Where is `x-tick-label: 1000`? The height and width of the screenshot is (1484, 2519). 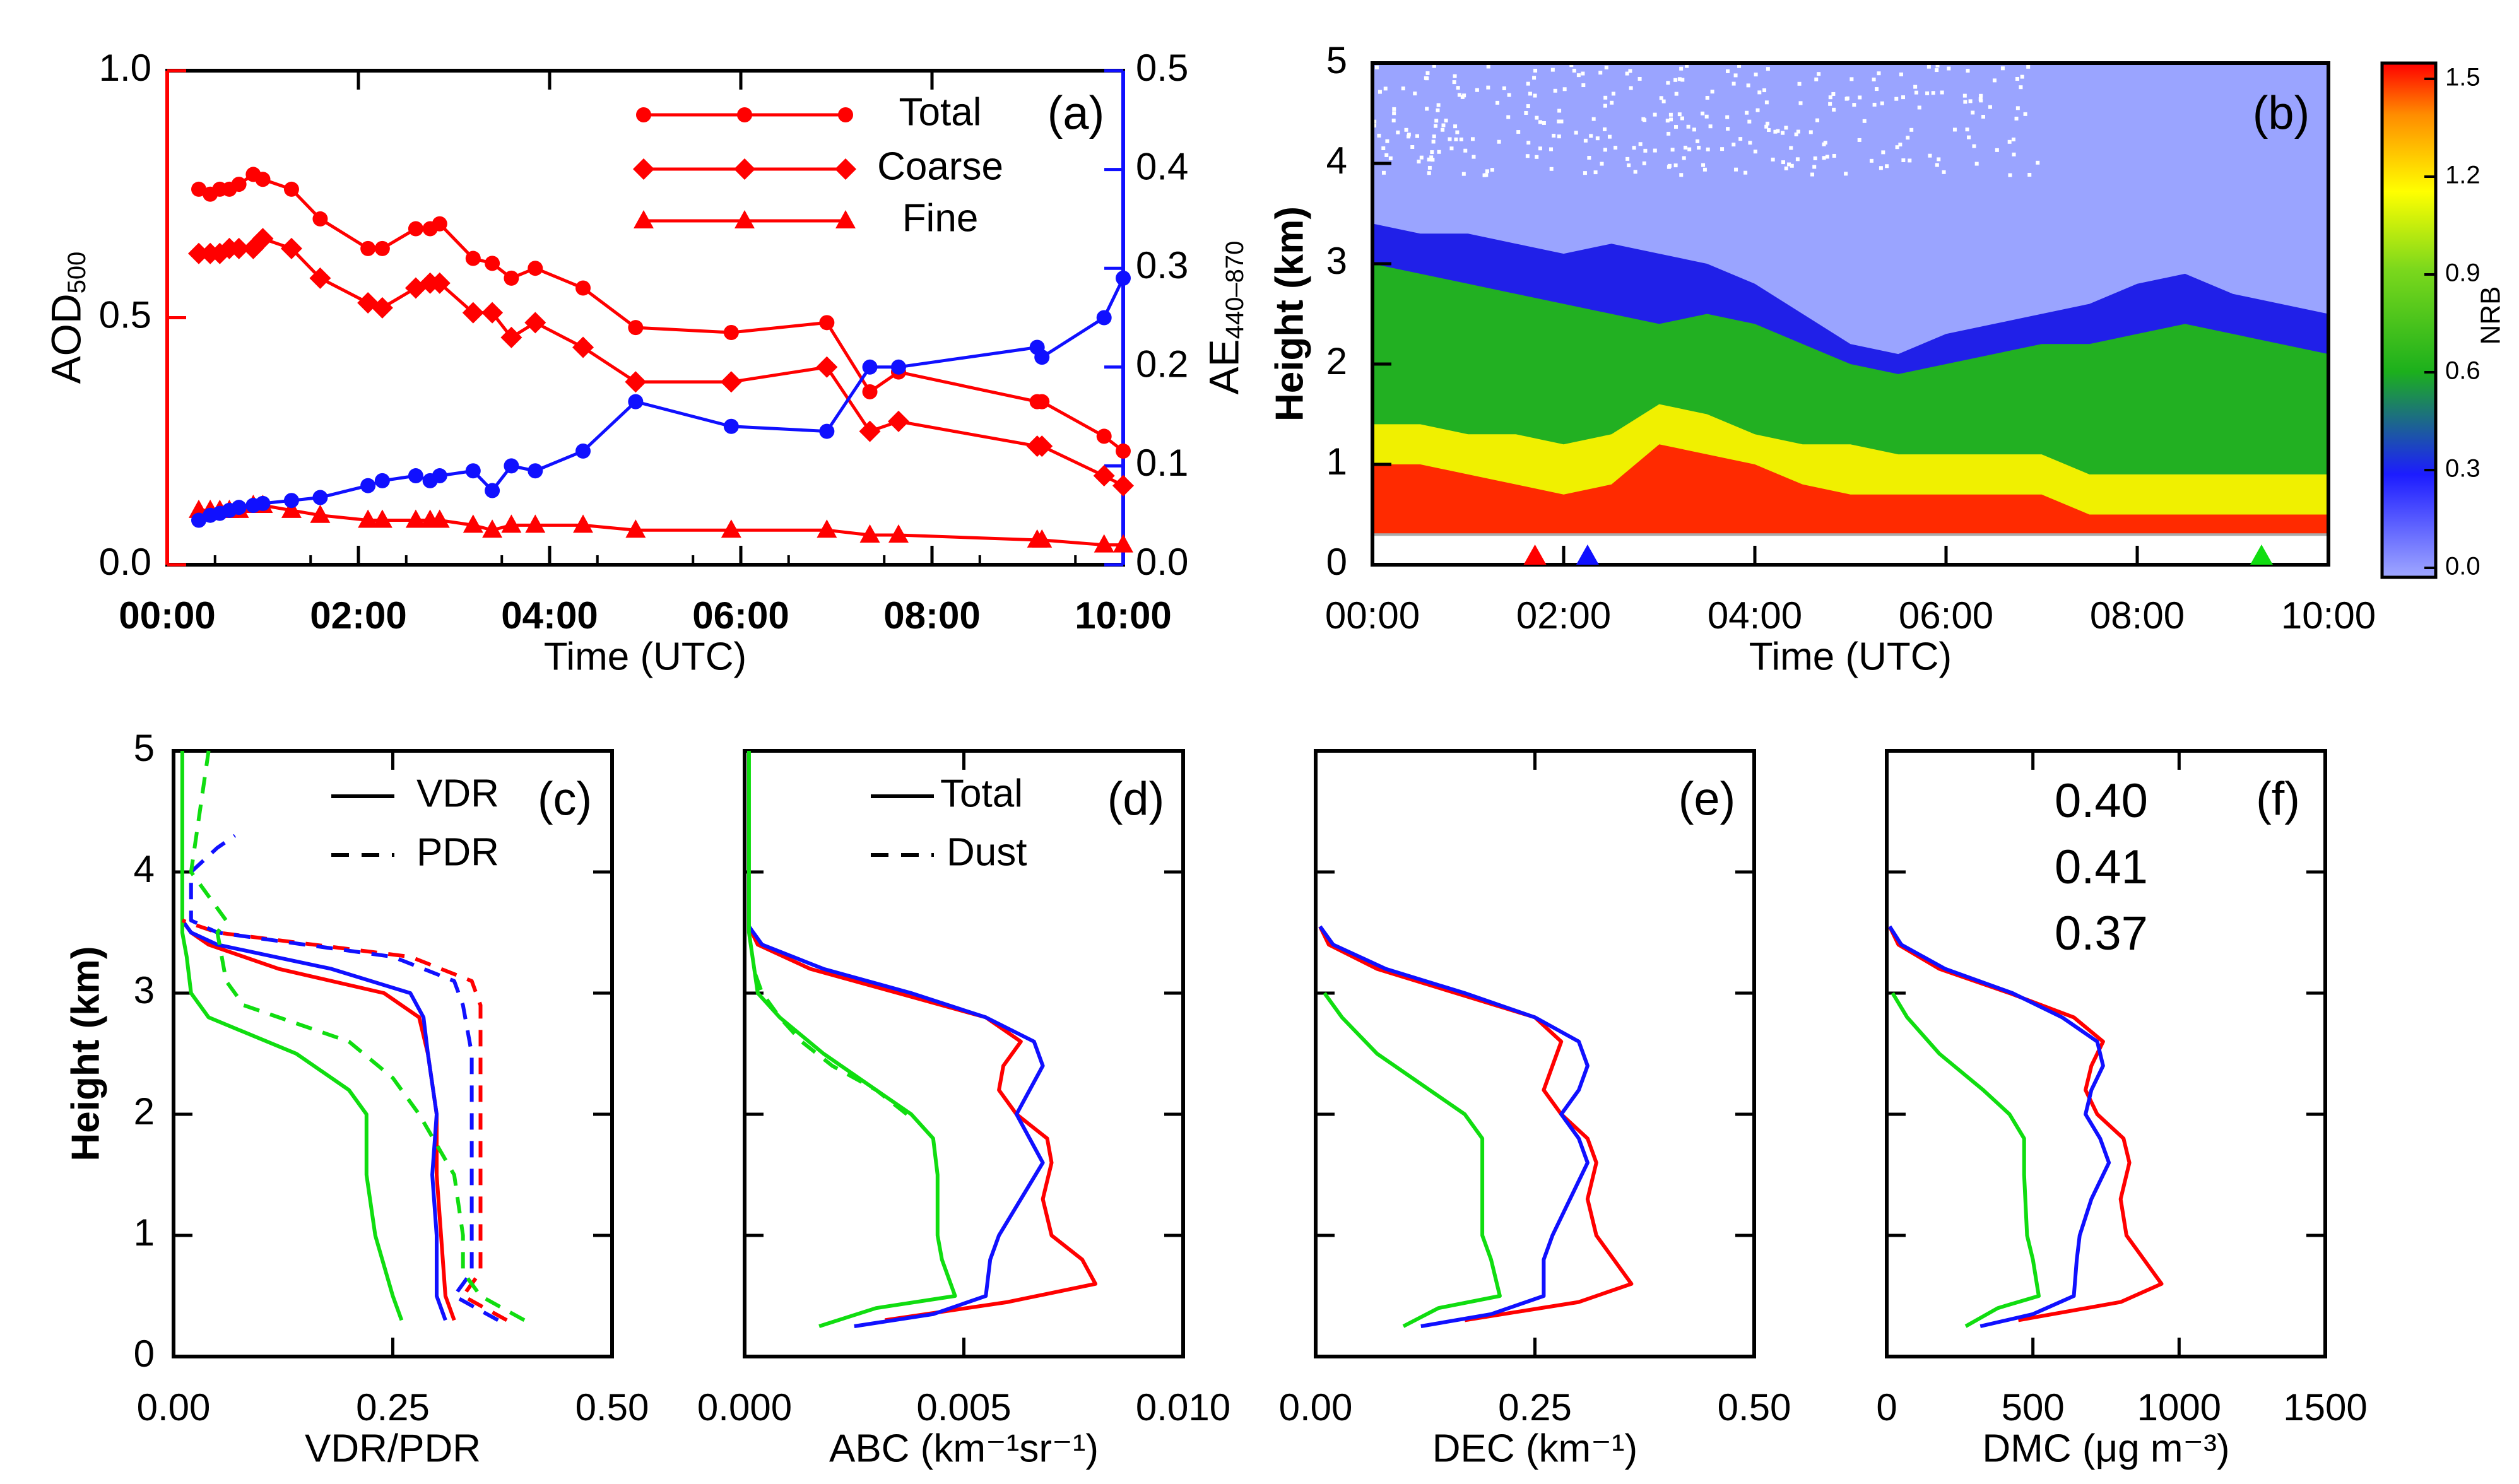
x-tick-label: 1000 is located at coordinates (2179, 1407).